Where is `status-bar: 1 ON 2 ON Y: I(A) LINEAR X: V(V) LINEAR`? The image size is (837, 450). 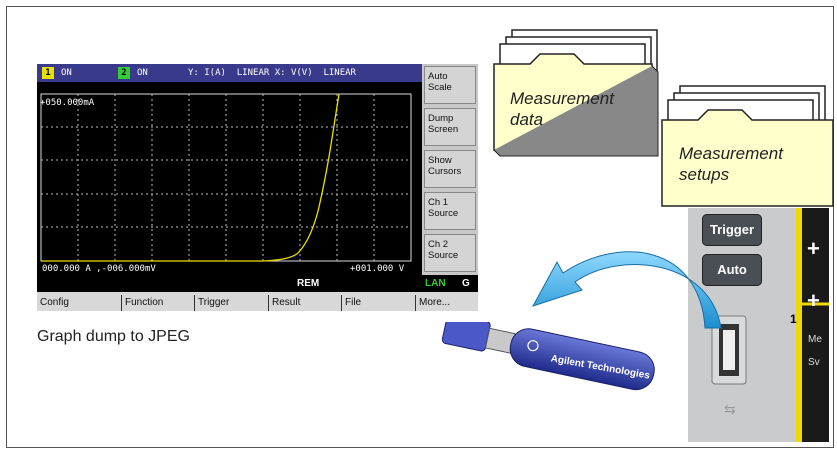
status-bar: 1 ON 2 ON Y: I(A) LINEAR X: V(V) LINEAR is located at coordinates (229, 73).